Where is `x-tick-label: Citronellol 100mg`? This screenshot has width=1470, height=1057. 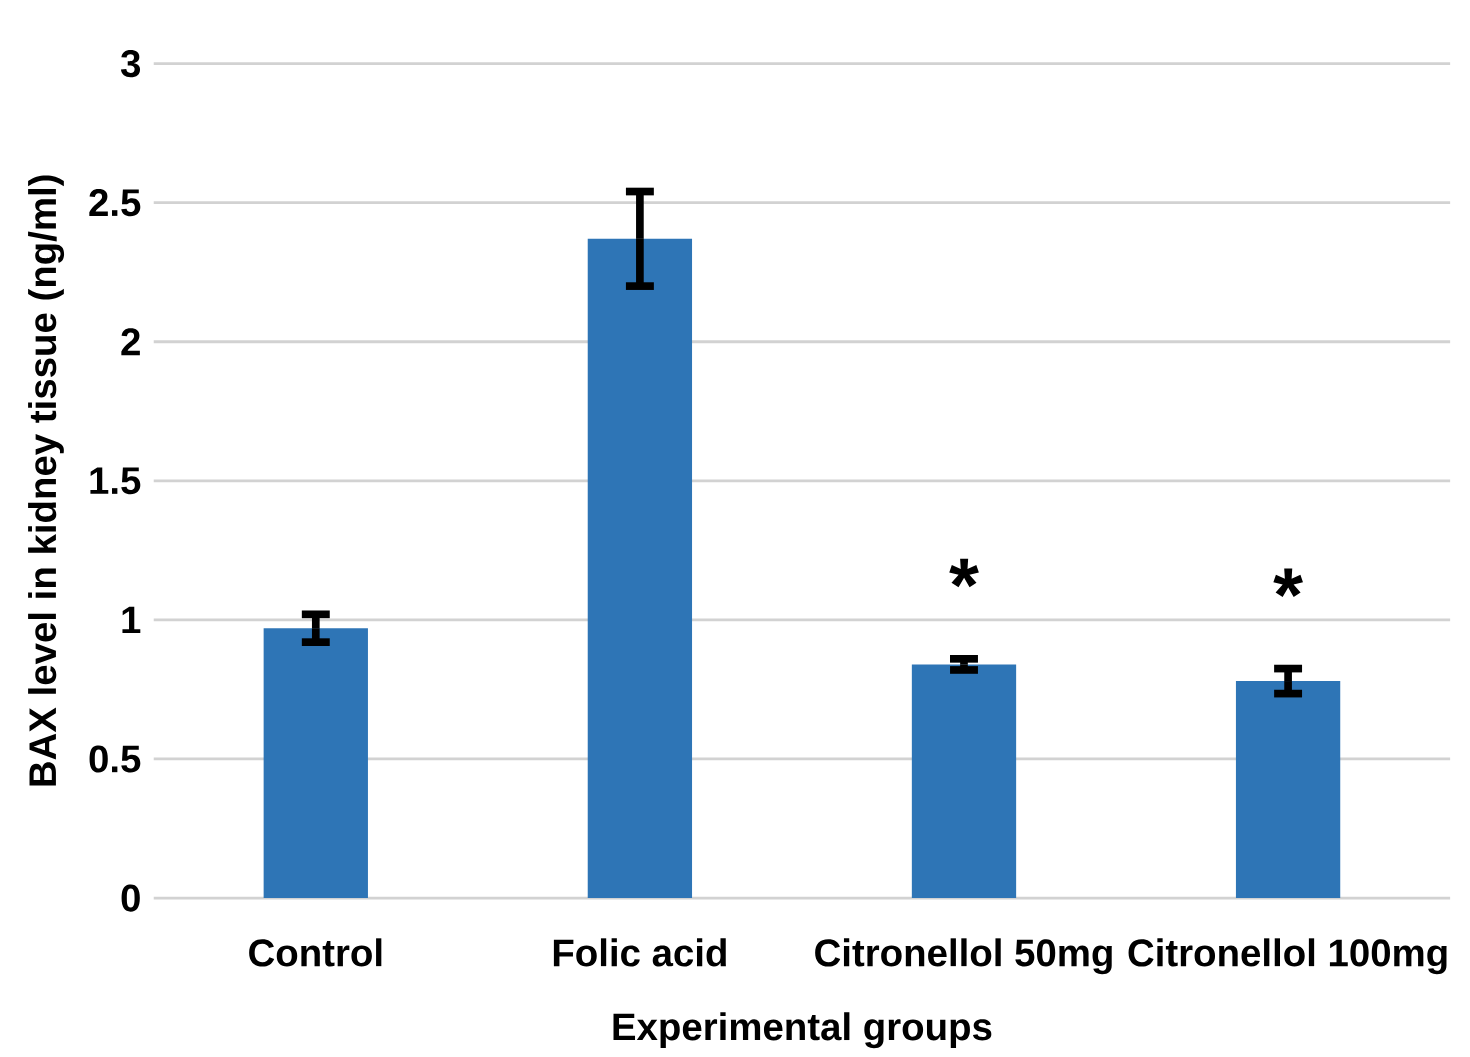 x-tick-label: Citronellol 100mg is located at coordinates (1287, 956).